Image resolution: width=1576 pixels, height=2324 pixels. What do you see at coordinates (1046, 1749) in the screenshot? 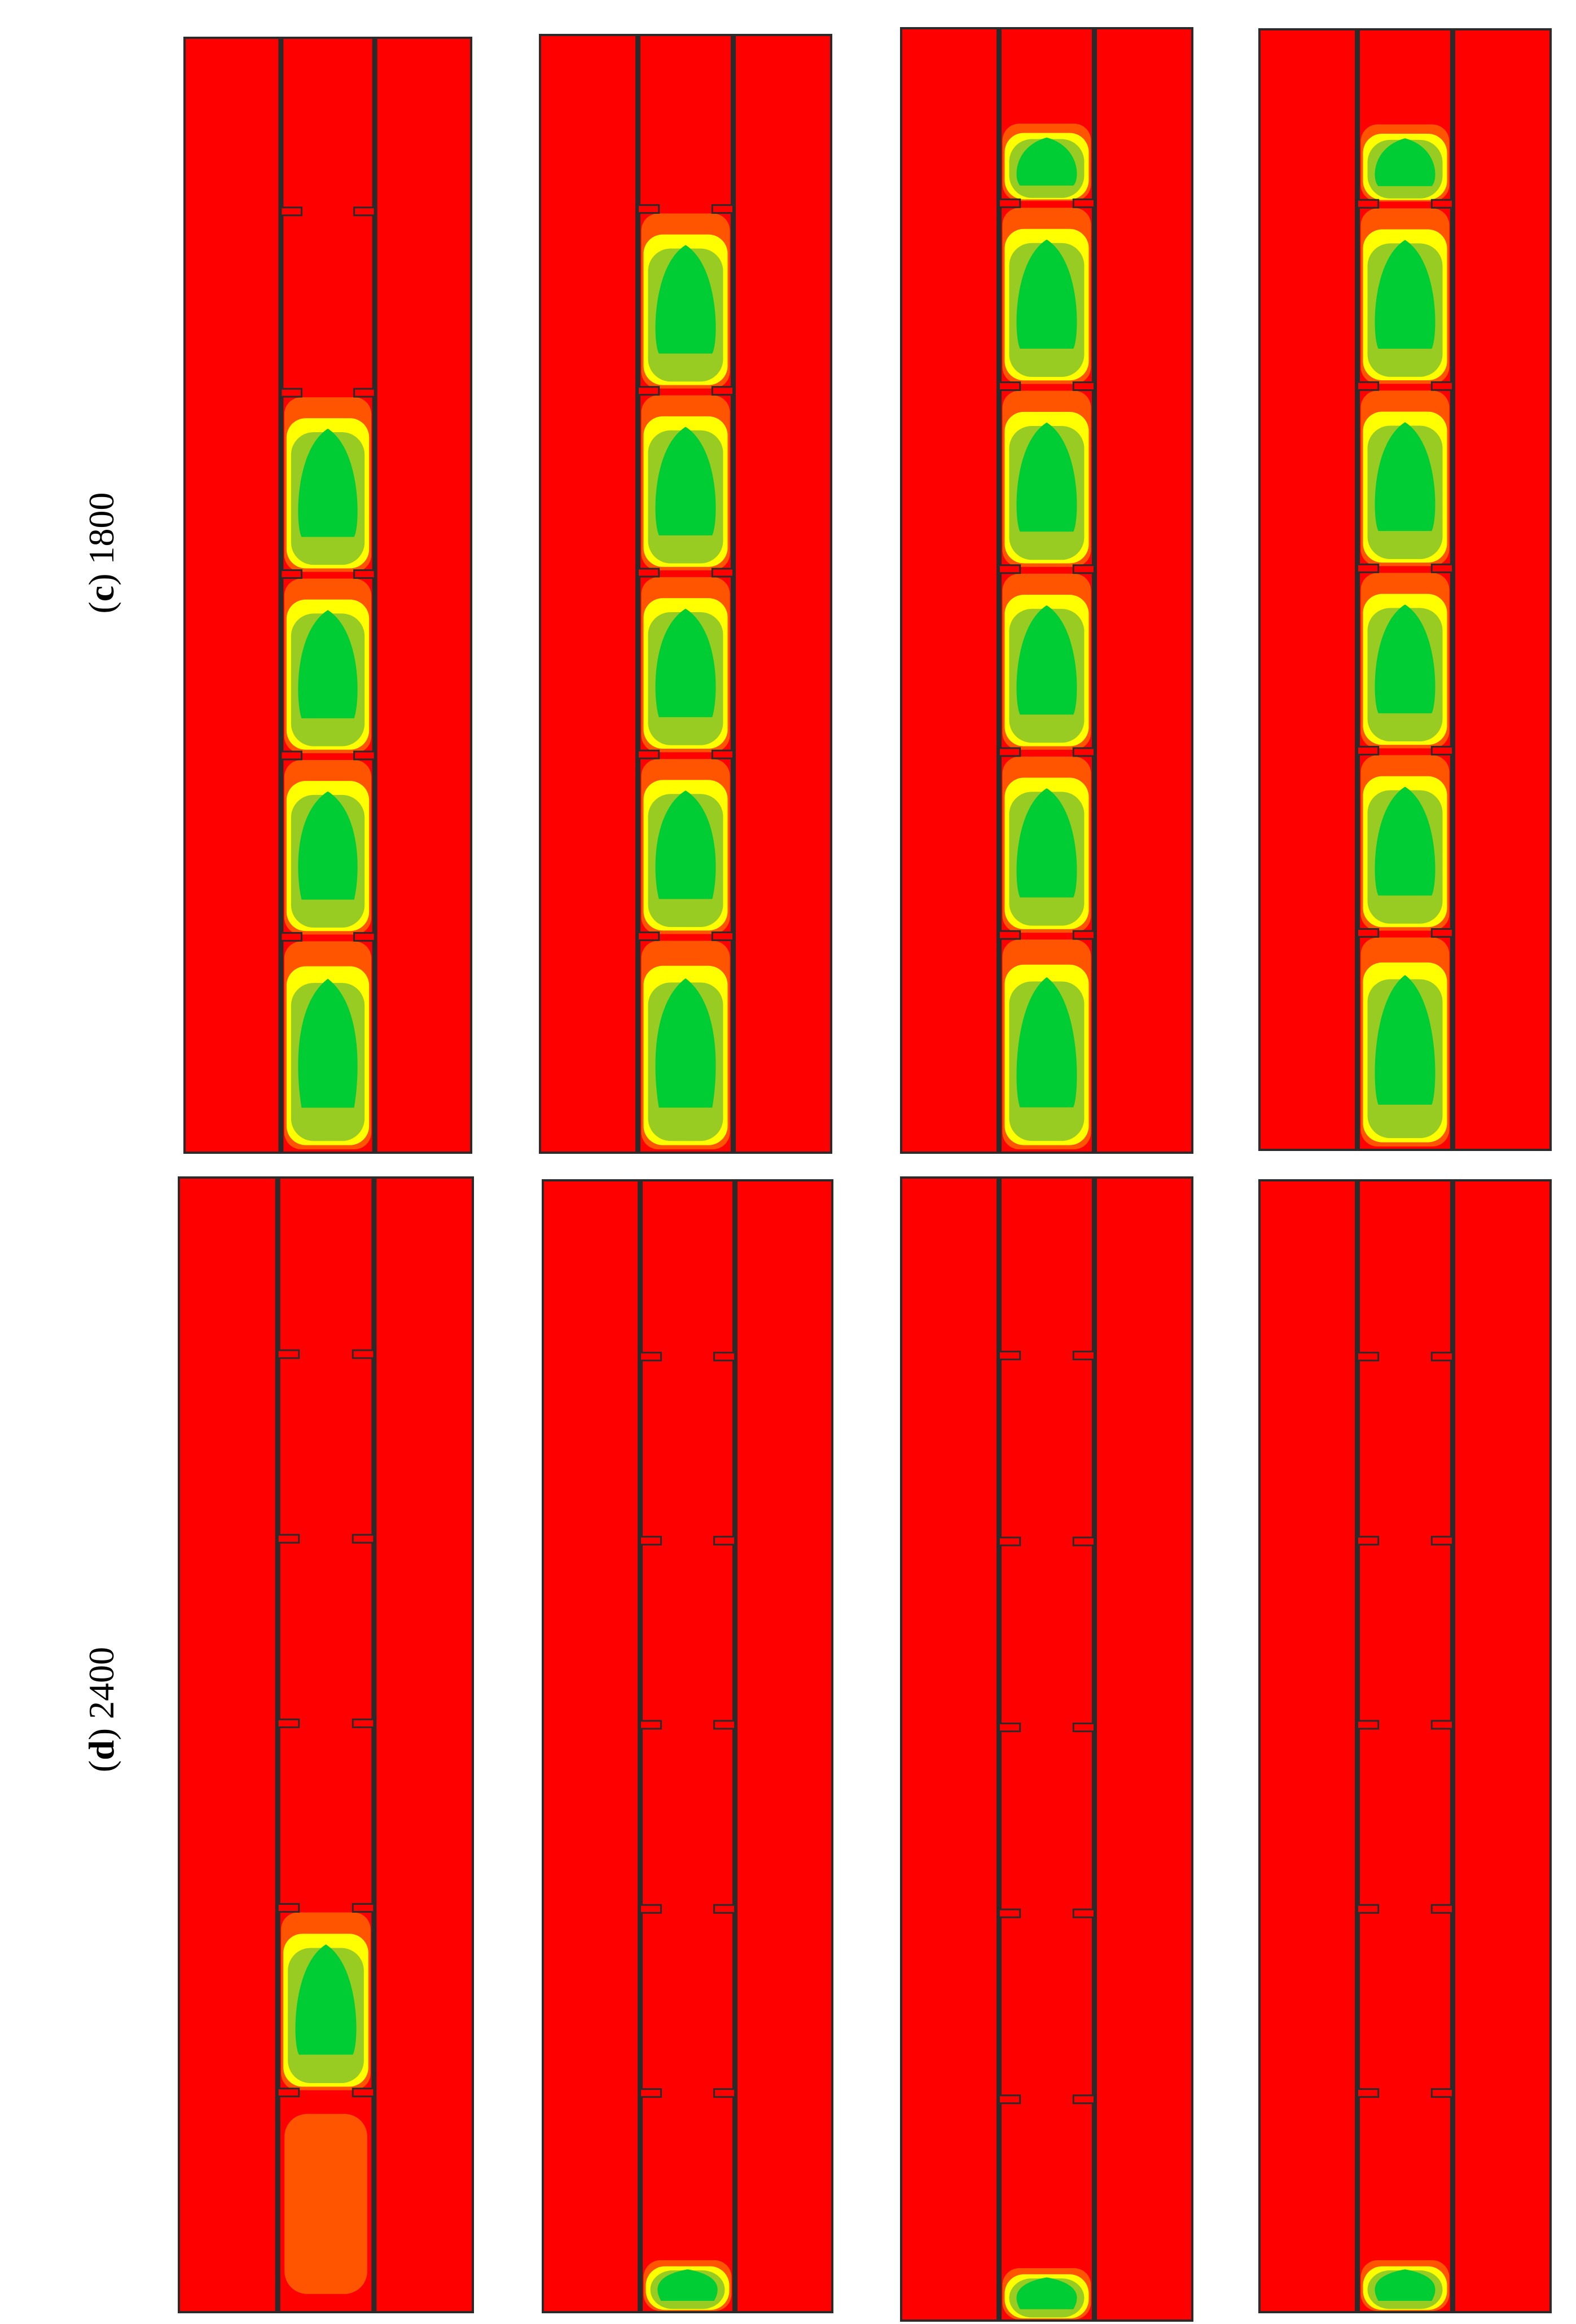
I see `contour-panel-d3` at bounding box center [1046, 1749].